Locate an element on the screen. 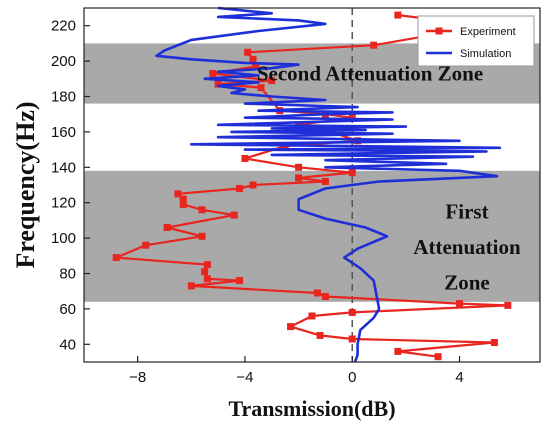 This screenshot has height=430, width=550. y-axis-title: Frequency(Hz) is located at coordinates (25, 184).